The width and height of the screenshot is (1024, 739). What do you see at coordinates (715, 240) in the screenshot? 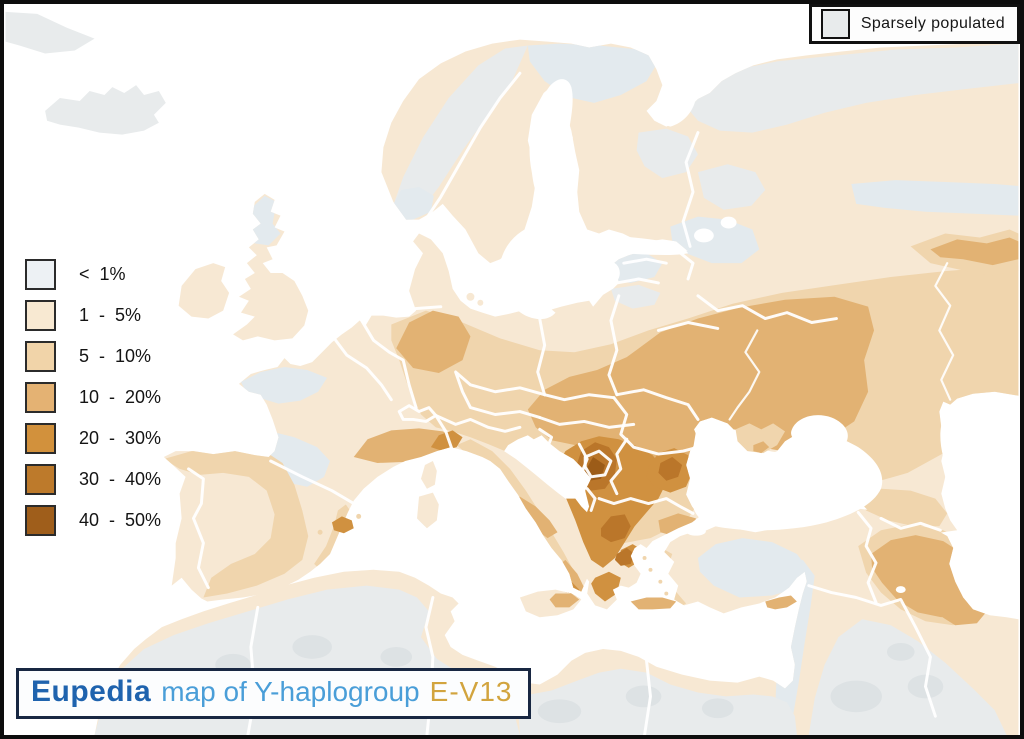
I see `ladoga-region-gray` at bounding box center [715, 240].